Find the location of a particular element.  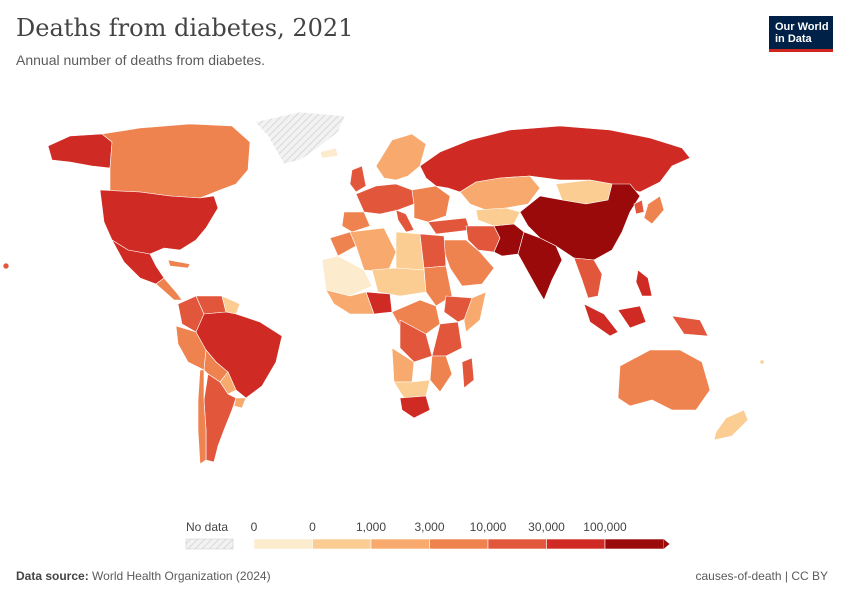

country-central-america is located at coordinates (169, 289).